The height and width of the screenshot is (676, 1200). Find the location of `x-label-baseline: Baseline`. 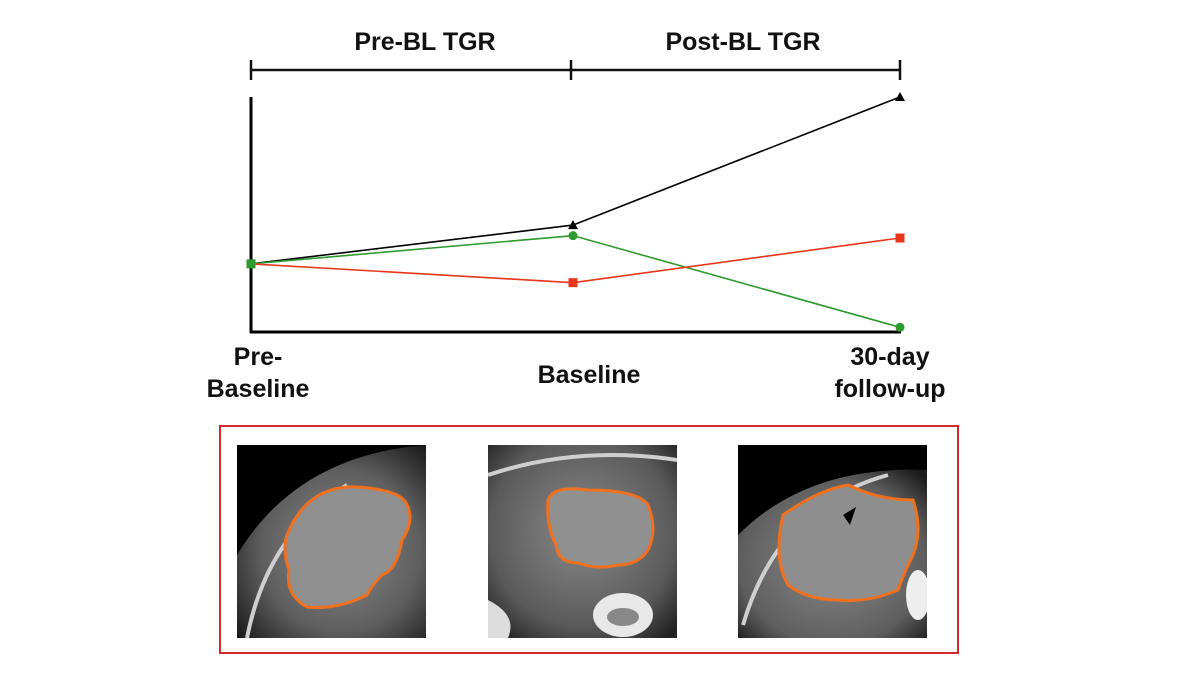

x-label-baseline: Baseline is located at coordinates (589, 375).